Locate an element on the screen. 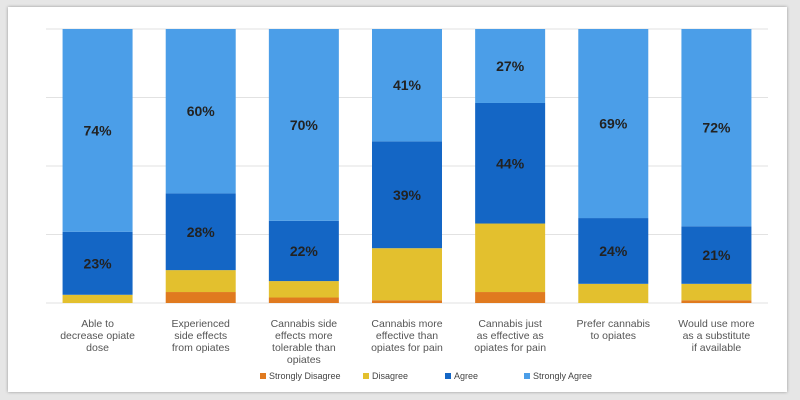 This screenshot has height=400, width=800. category-label-line: decrease opiate is located at coordinates (97, 336).